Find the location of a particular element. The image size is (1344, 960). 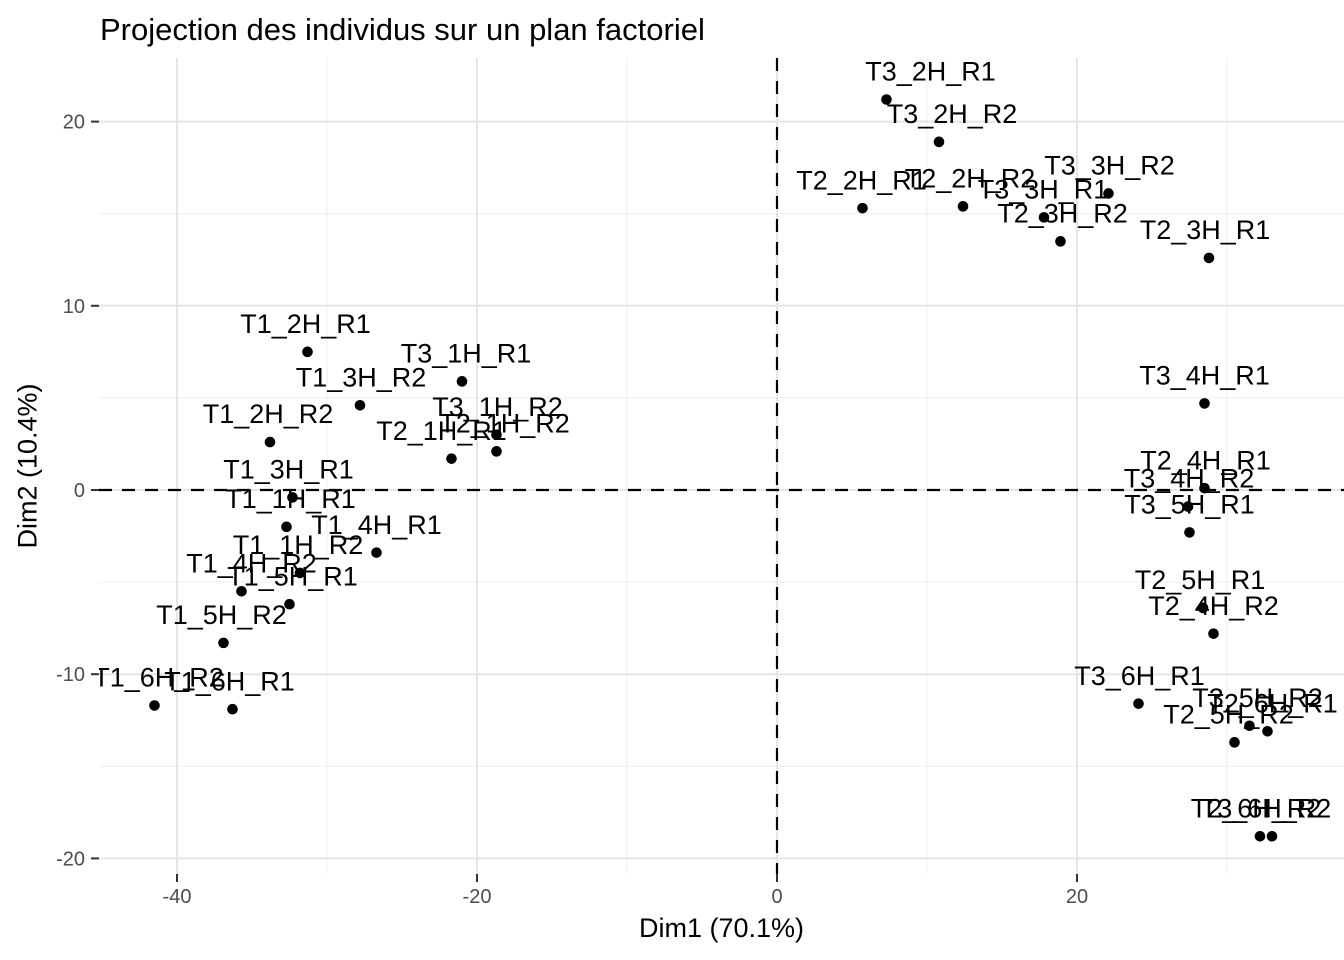

y-tick-label: 10 is located at coordinates (74, 307).